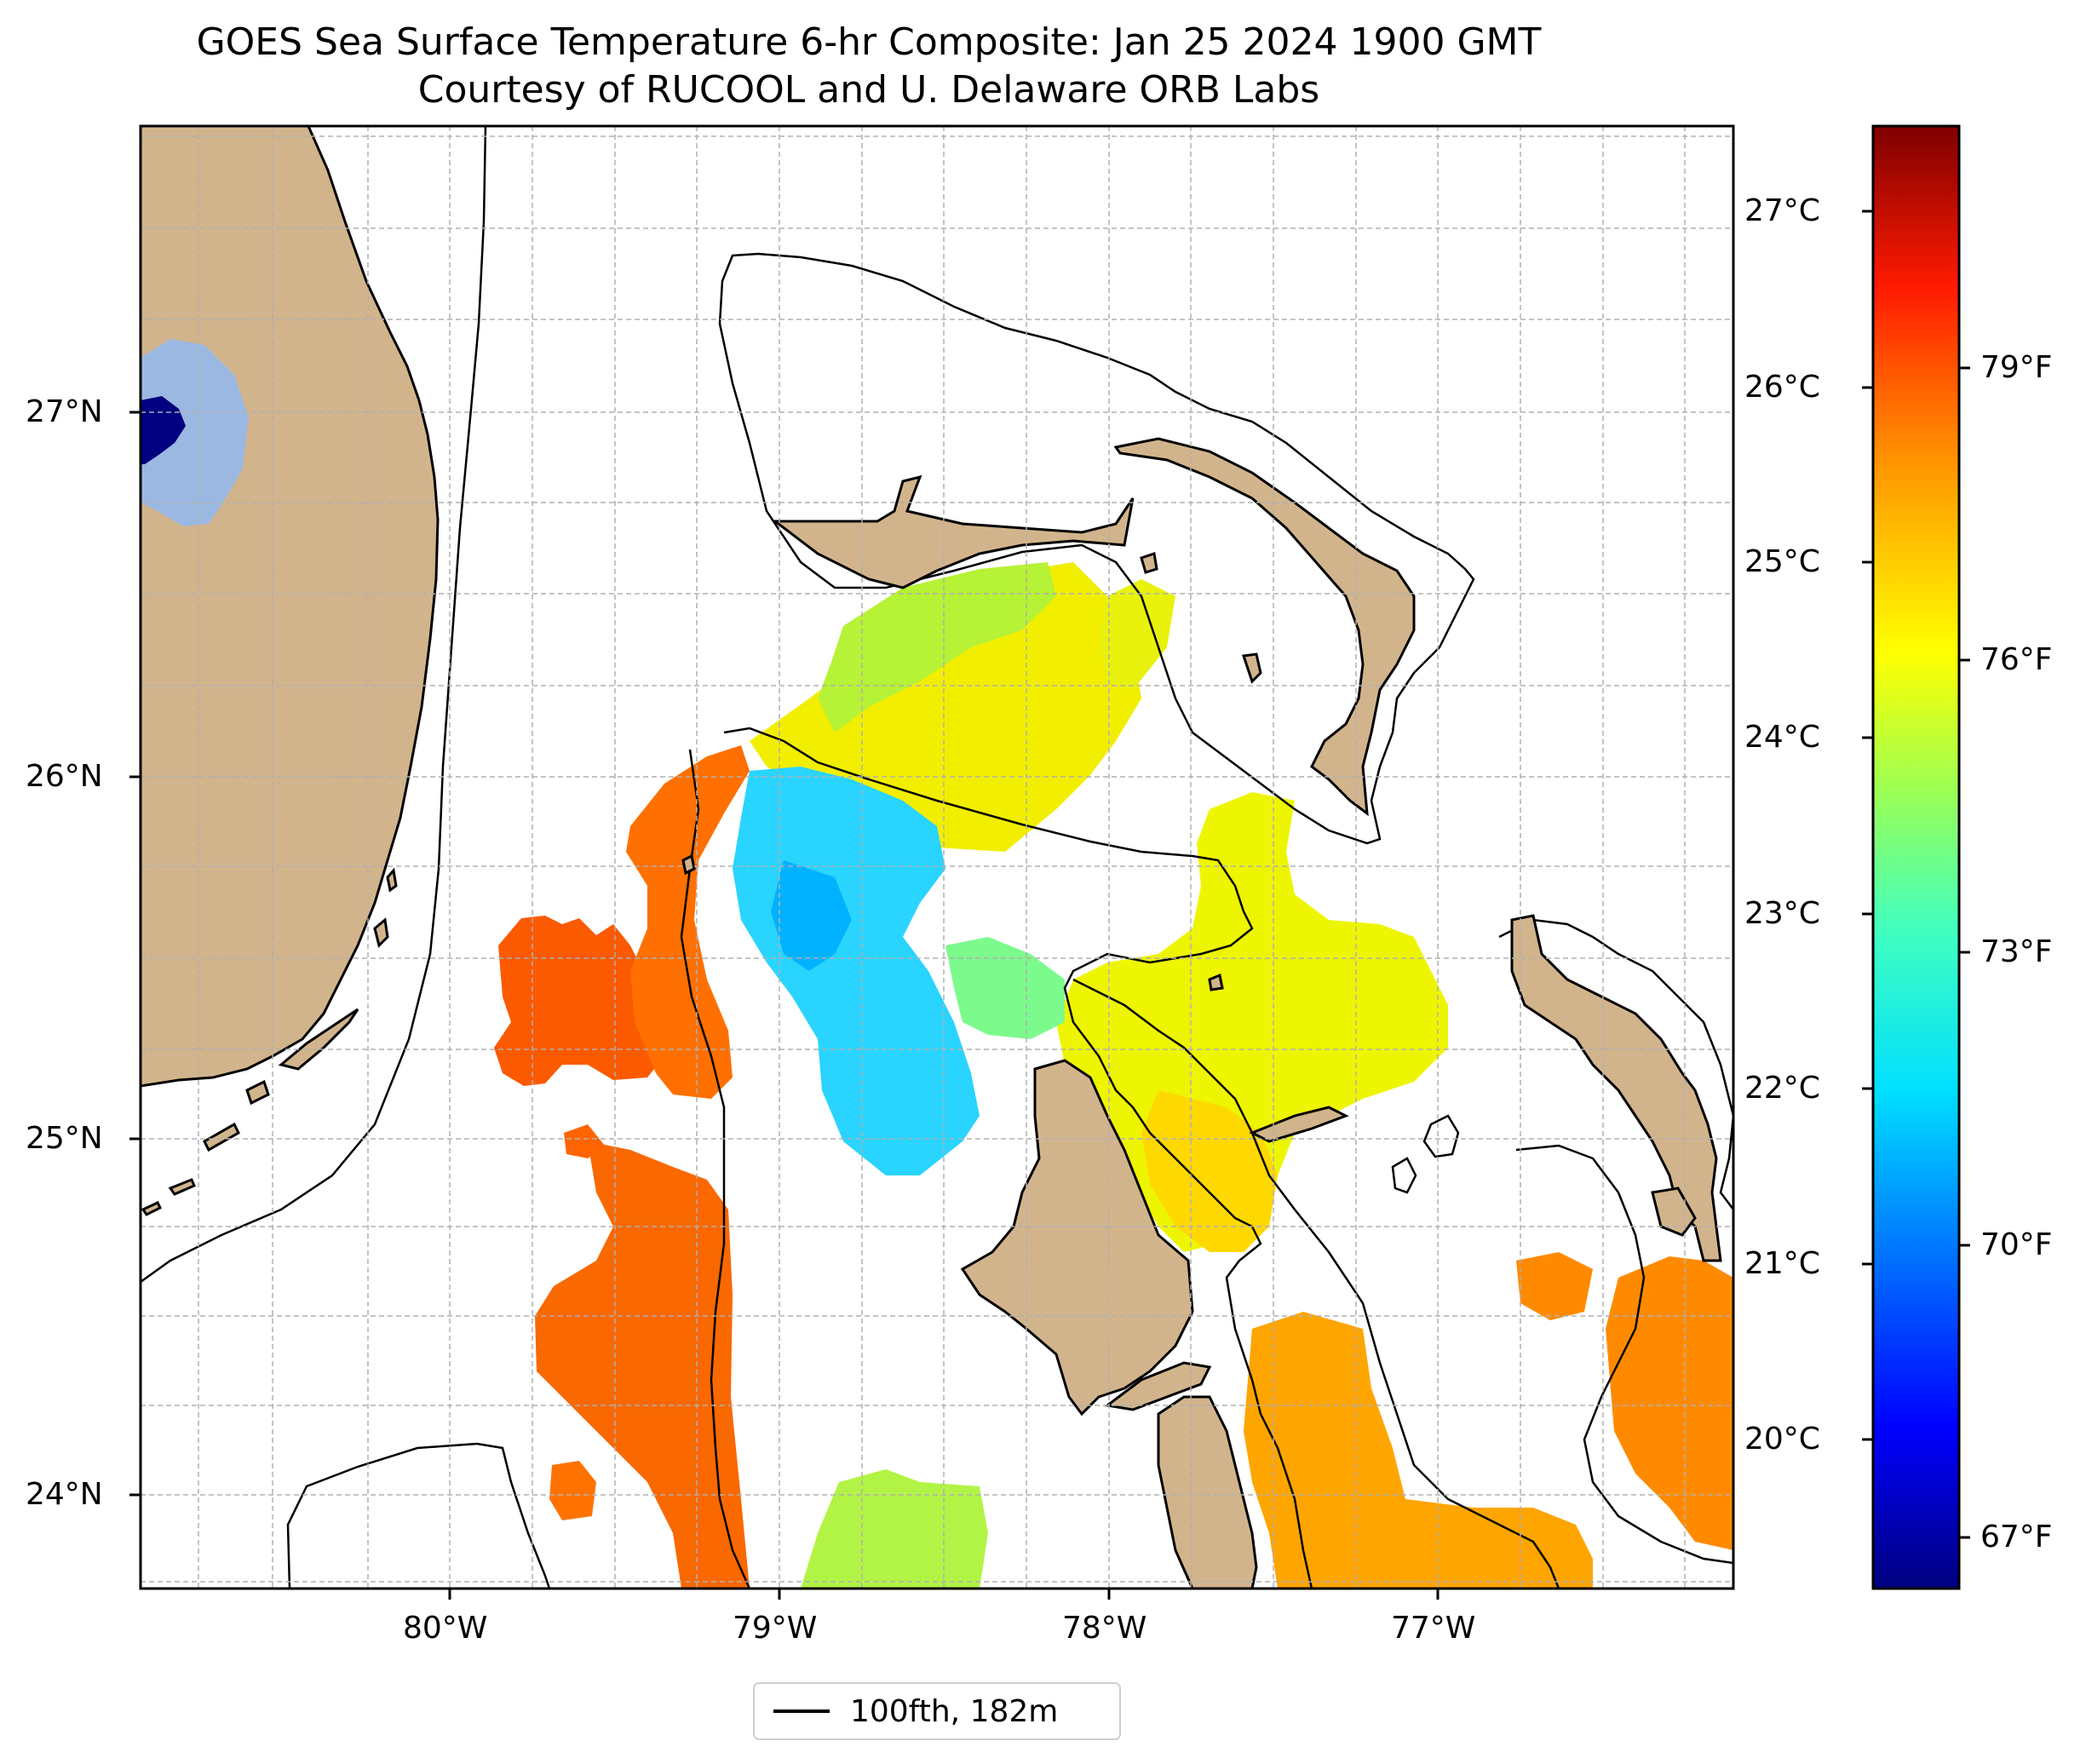 This screenshot has width=2086, height=1764. I want to click on colorbar, so click(1916, 857).